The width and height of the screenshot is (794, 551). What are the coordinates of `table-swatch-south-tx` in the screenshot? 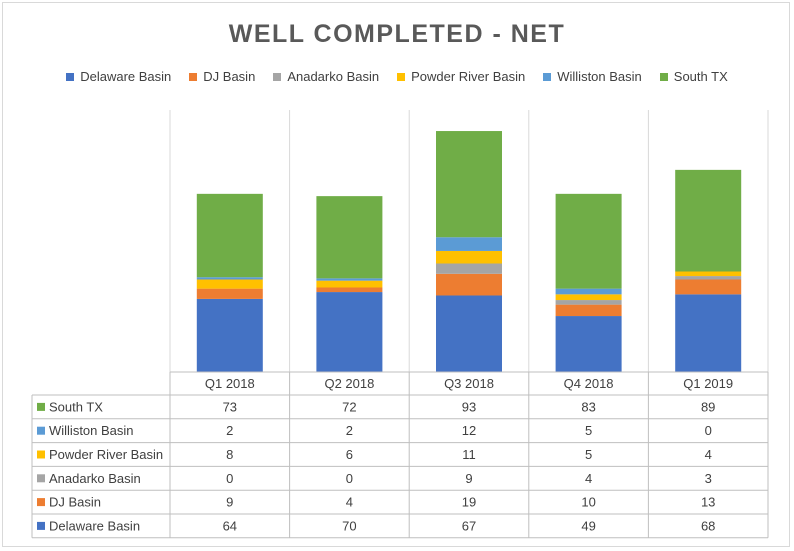 It's located at (41, 406).